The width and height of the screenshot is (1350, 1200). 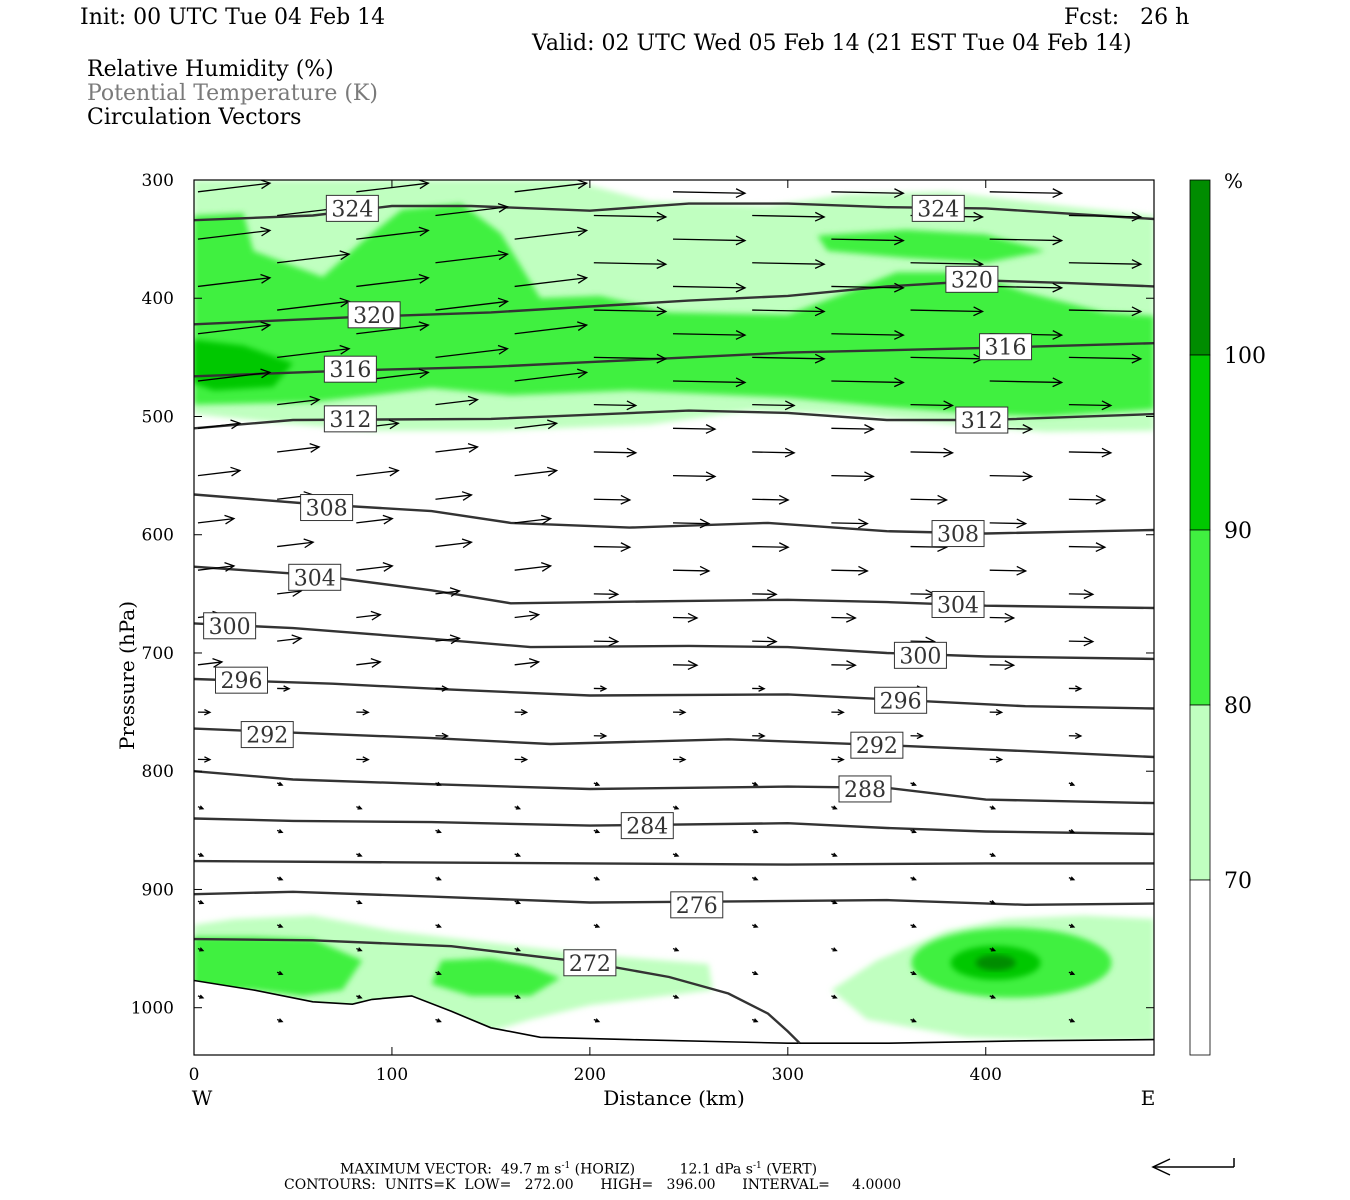 I want to click on contour-label: 272, so click(x=590, y=964).